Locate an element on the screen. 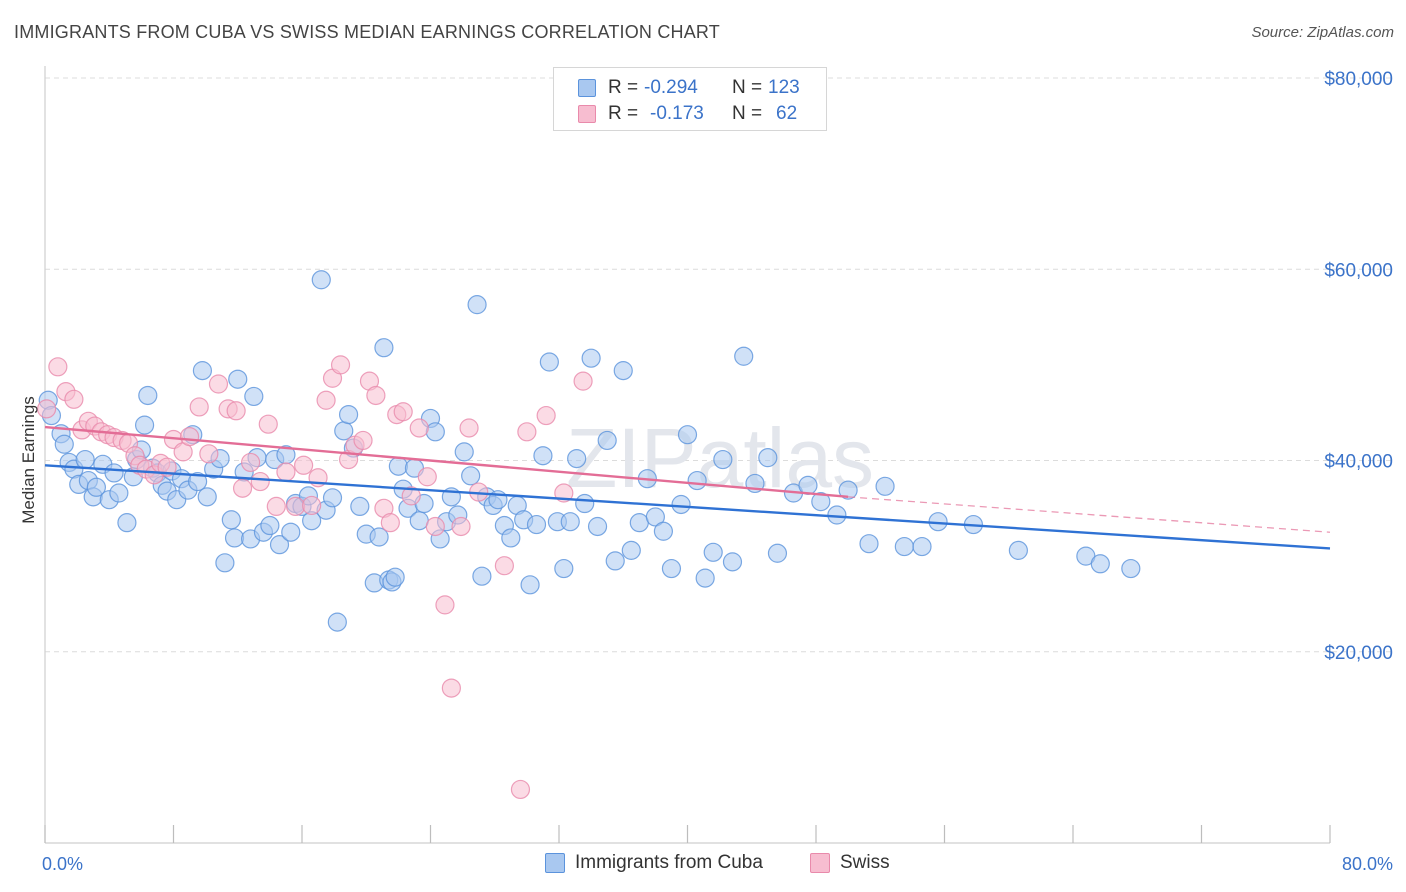 The height and width of the screenshot is (892, 1406). n-value-swiss: 62 is located at coordinates (787, 113).